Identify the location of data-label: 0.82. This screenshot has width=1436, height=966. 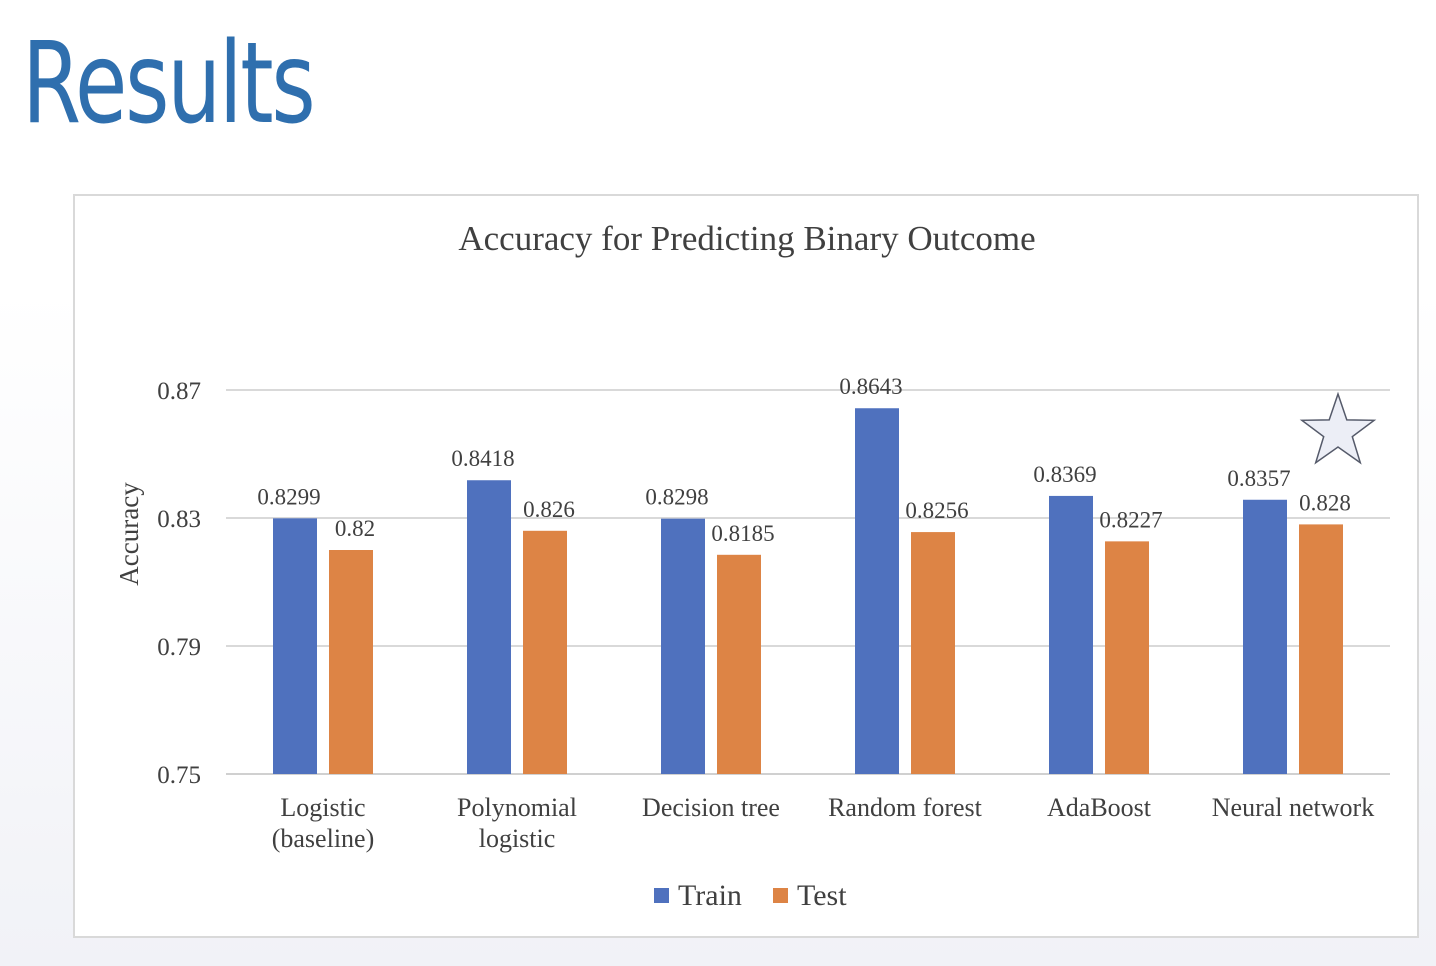
(355, 528).